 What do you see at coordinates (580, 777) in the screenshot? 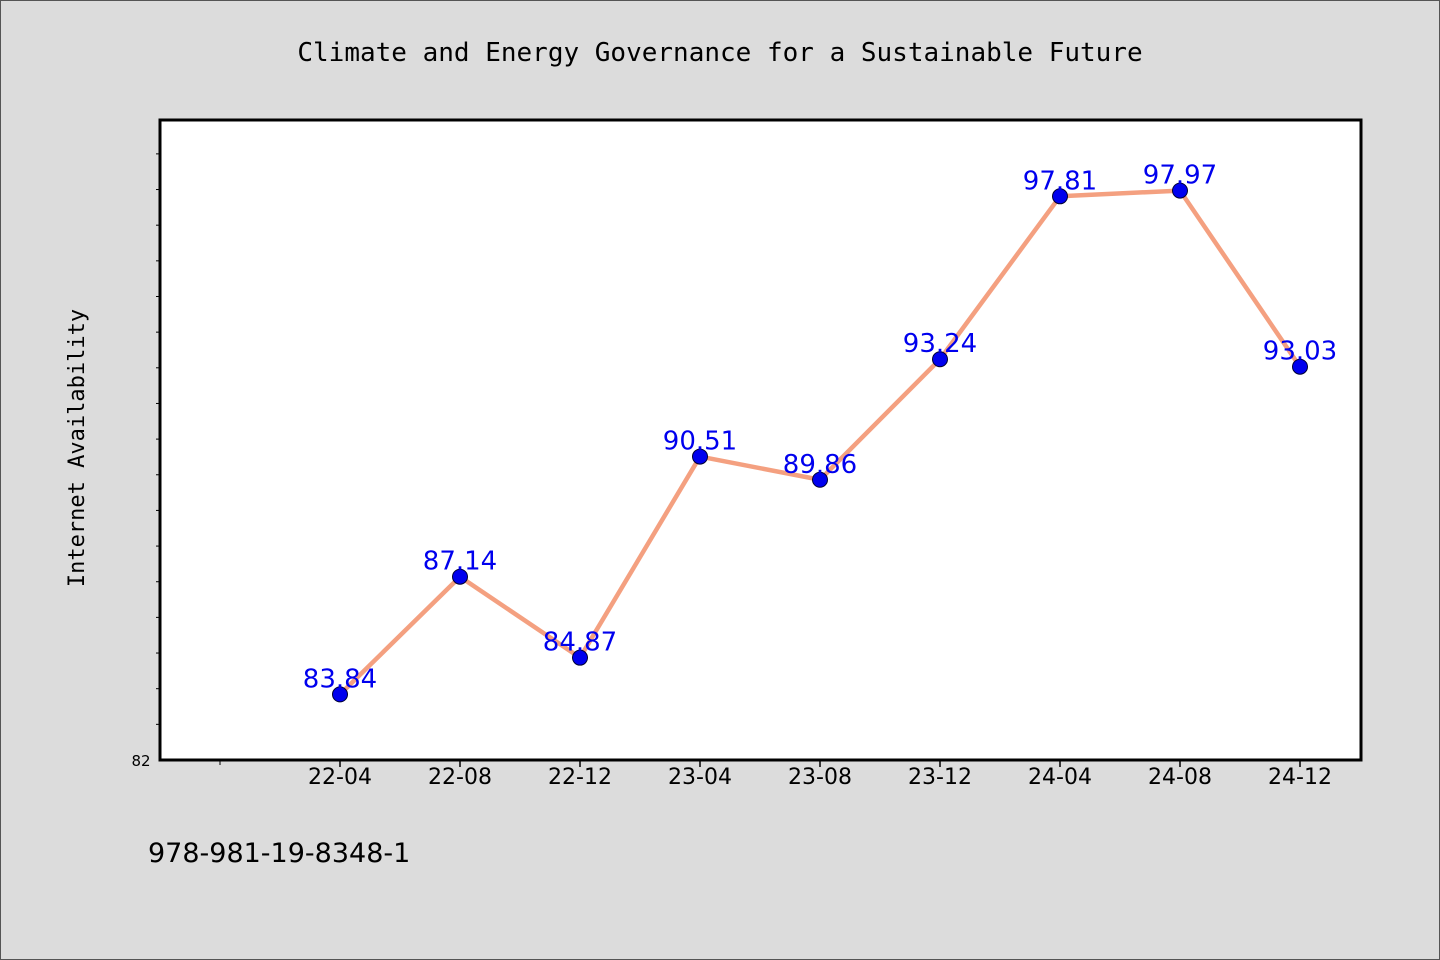
I see `x-tick-label: 22-12` at bounding box center [580, 777].